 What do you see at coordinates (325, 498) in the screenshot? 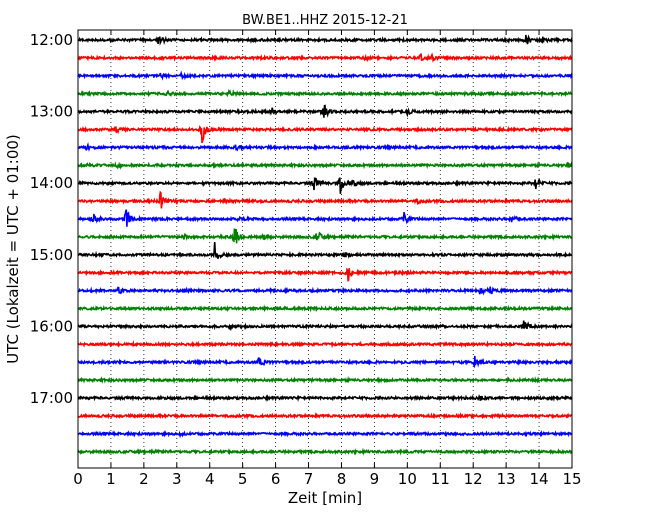
I see `x-axis-label: Zeit [min]` at bounding box center [325, 498].